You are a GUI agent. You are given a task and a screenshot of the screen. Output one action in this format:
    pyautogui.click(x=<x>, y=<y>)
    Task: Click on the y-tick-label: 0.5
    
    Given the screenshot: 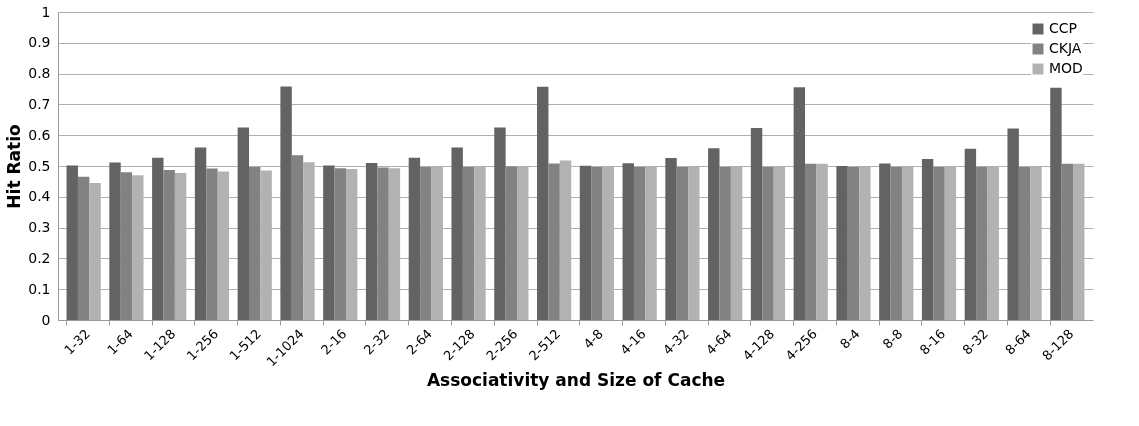 What is the action you would take?
    pyautogui.click(x=39, y=165)
    